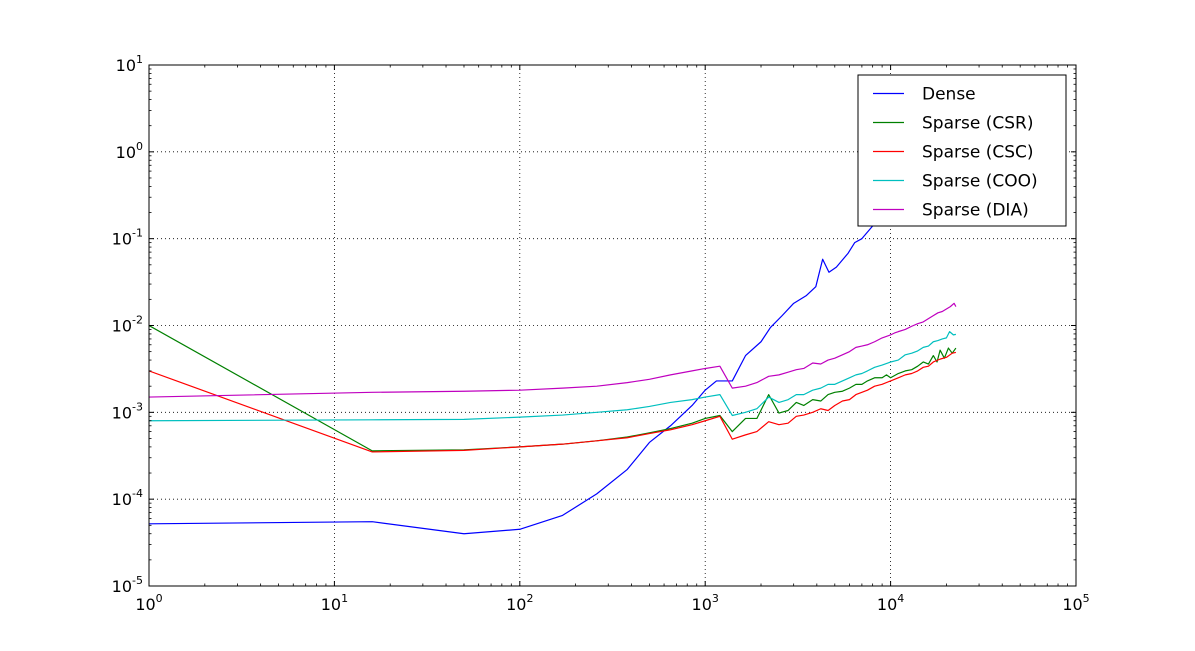  I want to click on x-tick-label: 10³, so click(705, 603).